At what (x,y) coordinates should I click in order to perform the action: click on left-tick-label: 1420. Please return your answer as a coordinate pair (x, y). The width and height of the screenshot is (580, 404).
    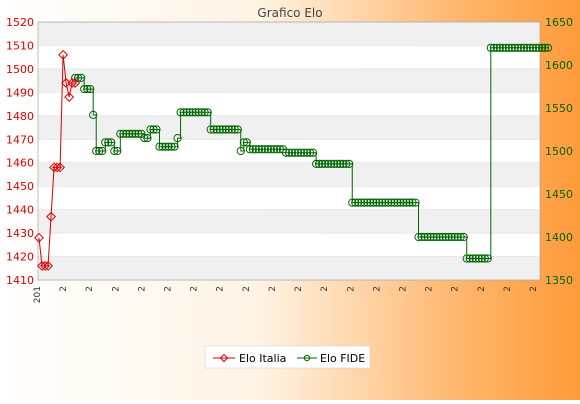
    Looking at the image, I should click on (20, 257).